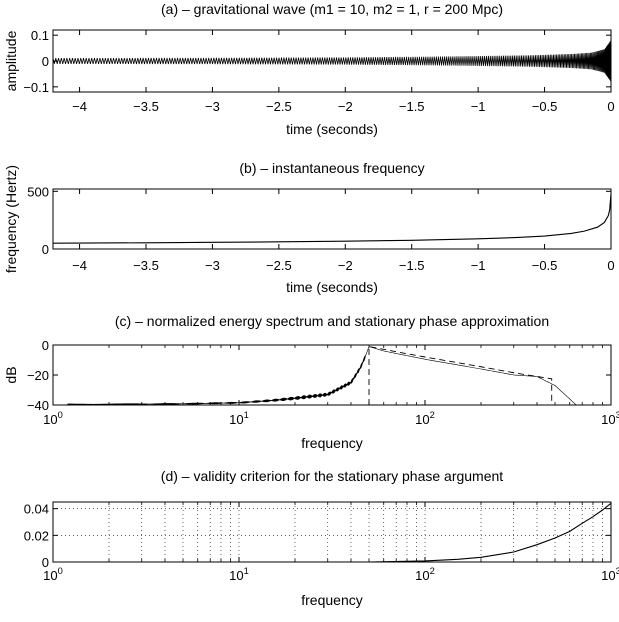  Describe the element at coordinates (11, 60) in the screenshot. I see `y-axis-label: amplitude` at that location.